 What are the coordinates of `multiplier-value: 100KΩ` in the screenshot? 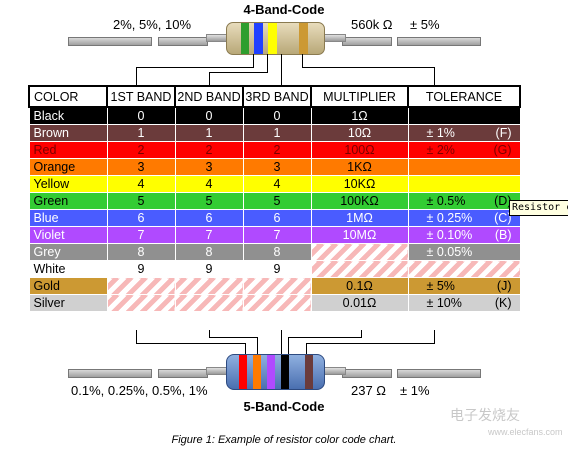 It's located at (359, 201).